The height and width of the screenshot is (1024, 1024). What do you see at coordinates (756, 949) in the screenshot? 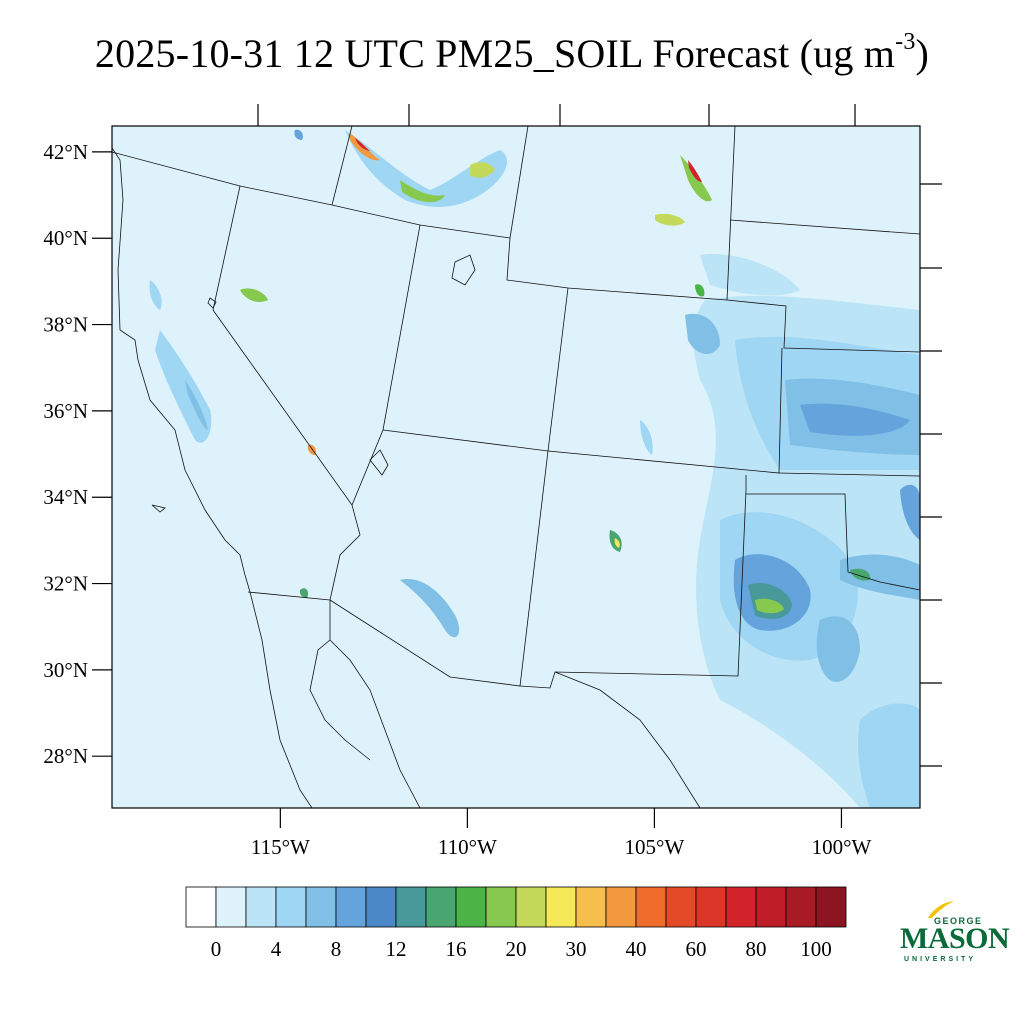
I see `colorbar-label: 80` at bounding box center [756, 949].